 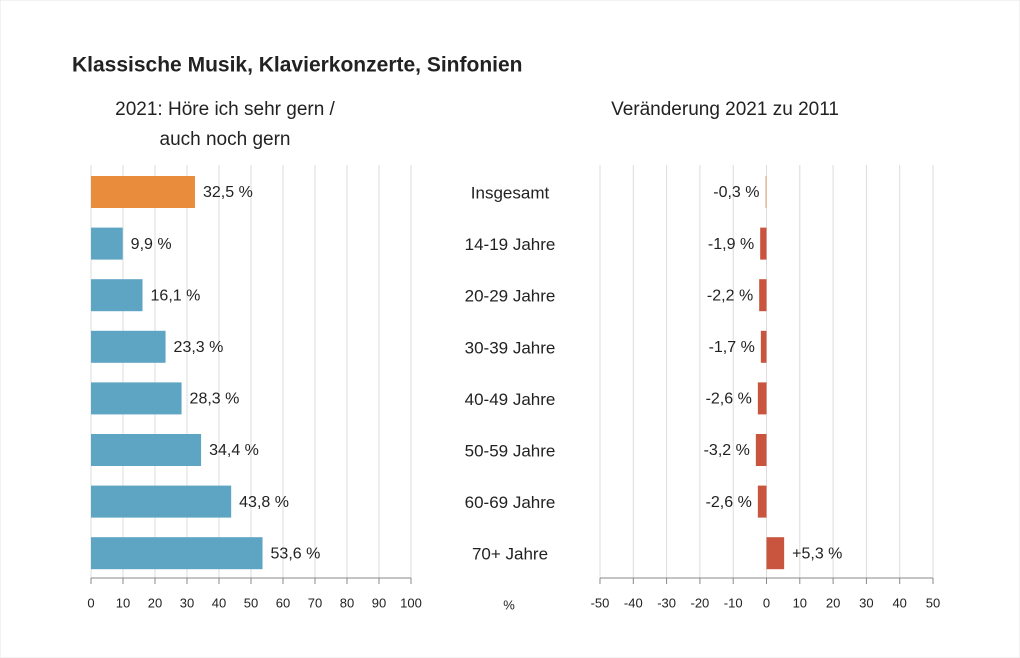 What do you see at coordinates (411, 602) in the screenshot?
I see `x-tick-label: 100` at bounding box center [411, 602].